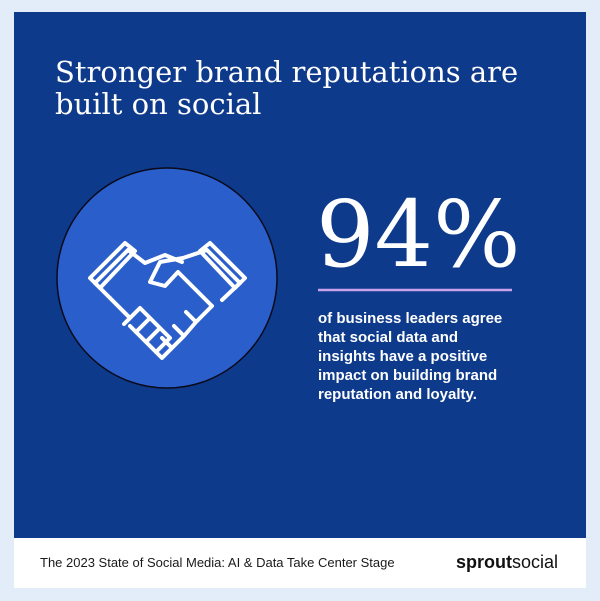 Image resolution: width=600 pixels, height=601 pixels. I want to click on stat-description: reputation and loyalty., so click(397, 394).